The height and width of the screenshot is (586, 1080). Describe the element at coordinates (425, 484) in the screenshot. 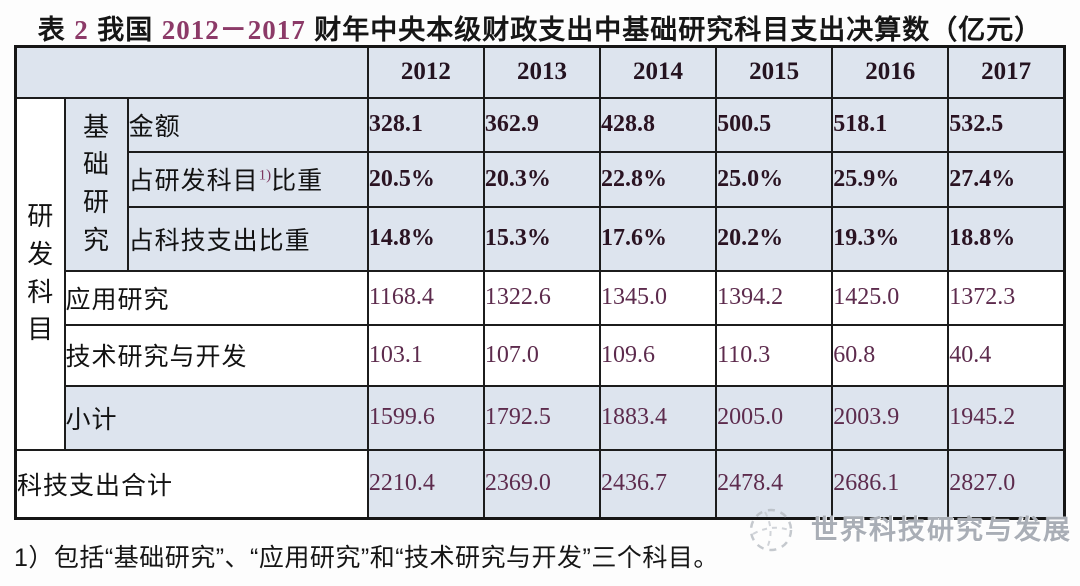

I see `value-cell: 2210.4` at that location.